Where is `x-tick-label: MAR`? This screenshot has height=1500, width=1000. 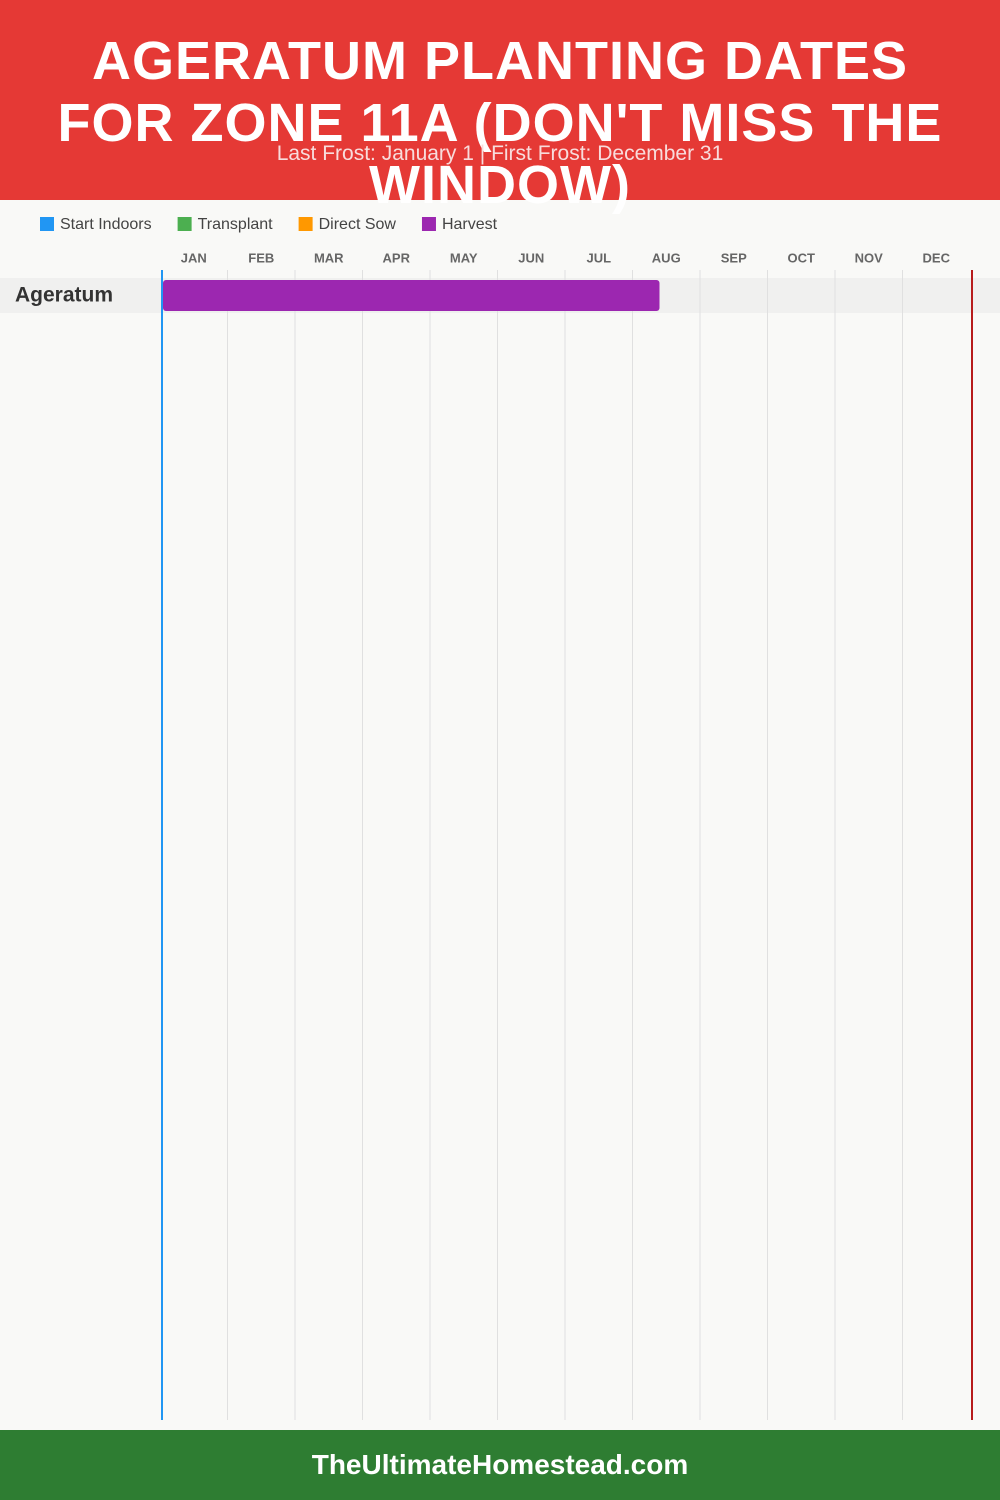
x-tick-label: MAR is located at coordinates (329, 257).